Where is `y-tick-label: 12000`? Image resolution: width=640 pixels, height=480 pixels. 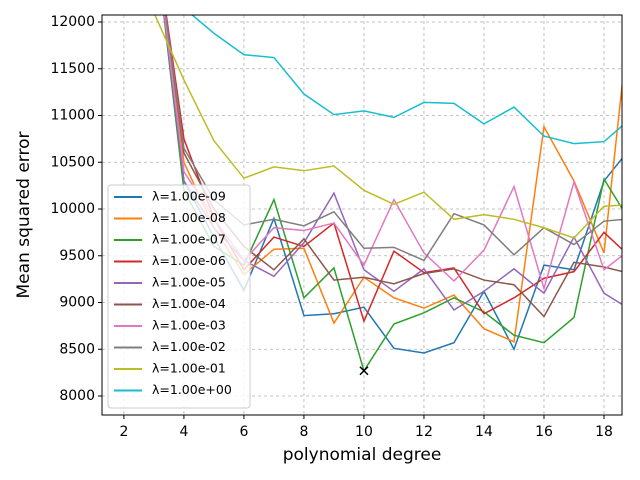 y-tick-label: 12000 is located at coordinates (72, 22).